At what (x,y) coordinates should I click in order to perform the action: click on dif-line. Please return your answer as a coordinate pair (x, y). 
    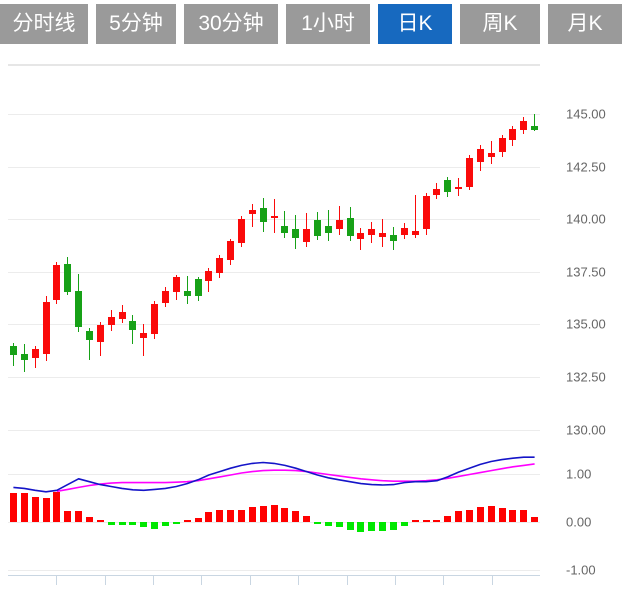
    Looking at the image, I should click on (274, 474).